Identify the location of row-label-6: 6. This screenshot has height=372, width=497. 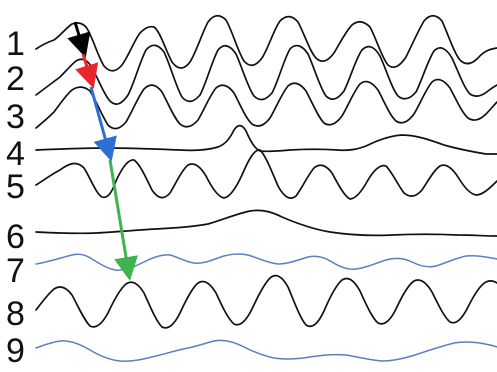
(15, 237).